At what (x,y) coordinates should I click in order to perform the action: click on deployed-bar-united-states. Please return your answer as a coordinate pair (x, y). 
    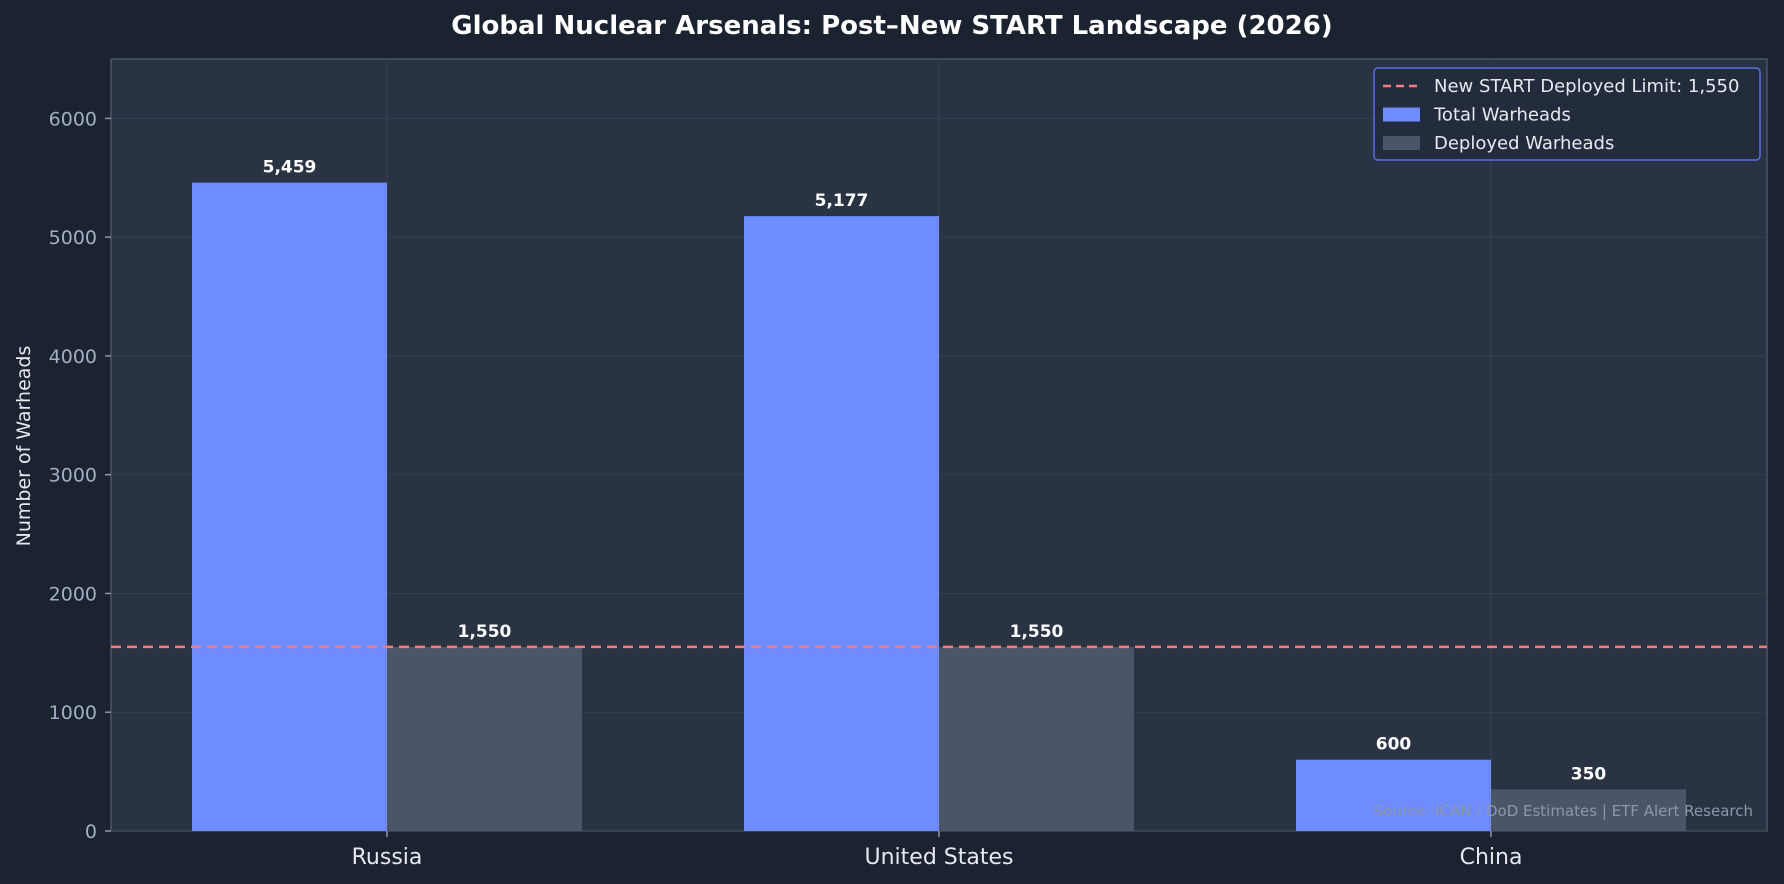
    Looking at the image, I should click on (1036, 738).